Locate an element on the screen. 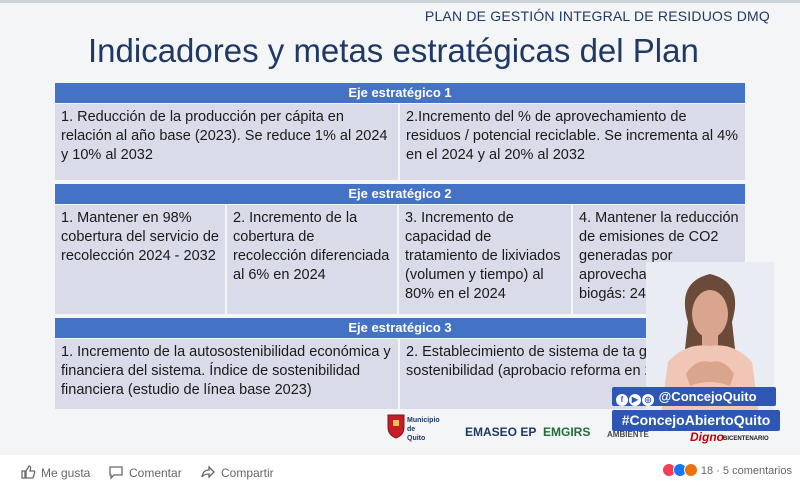 This screenshot has width=800, height=488. eje-1-header: Eje estratégico 1 is located at coordinates (400, 93).